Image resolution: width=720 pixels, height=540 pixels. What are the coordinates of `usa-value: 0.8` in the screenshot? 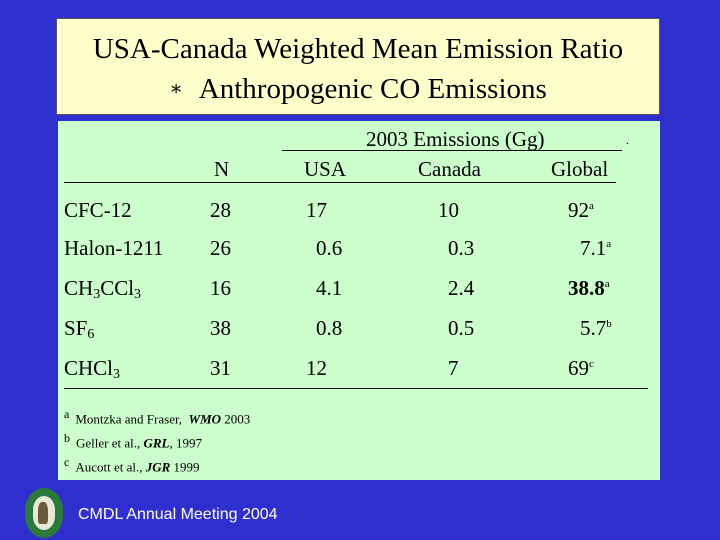 It's located at (329, 328).